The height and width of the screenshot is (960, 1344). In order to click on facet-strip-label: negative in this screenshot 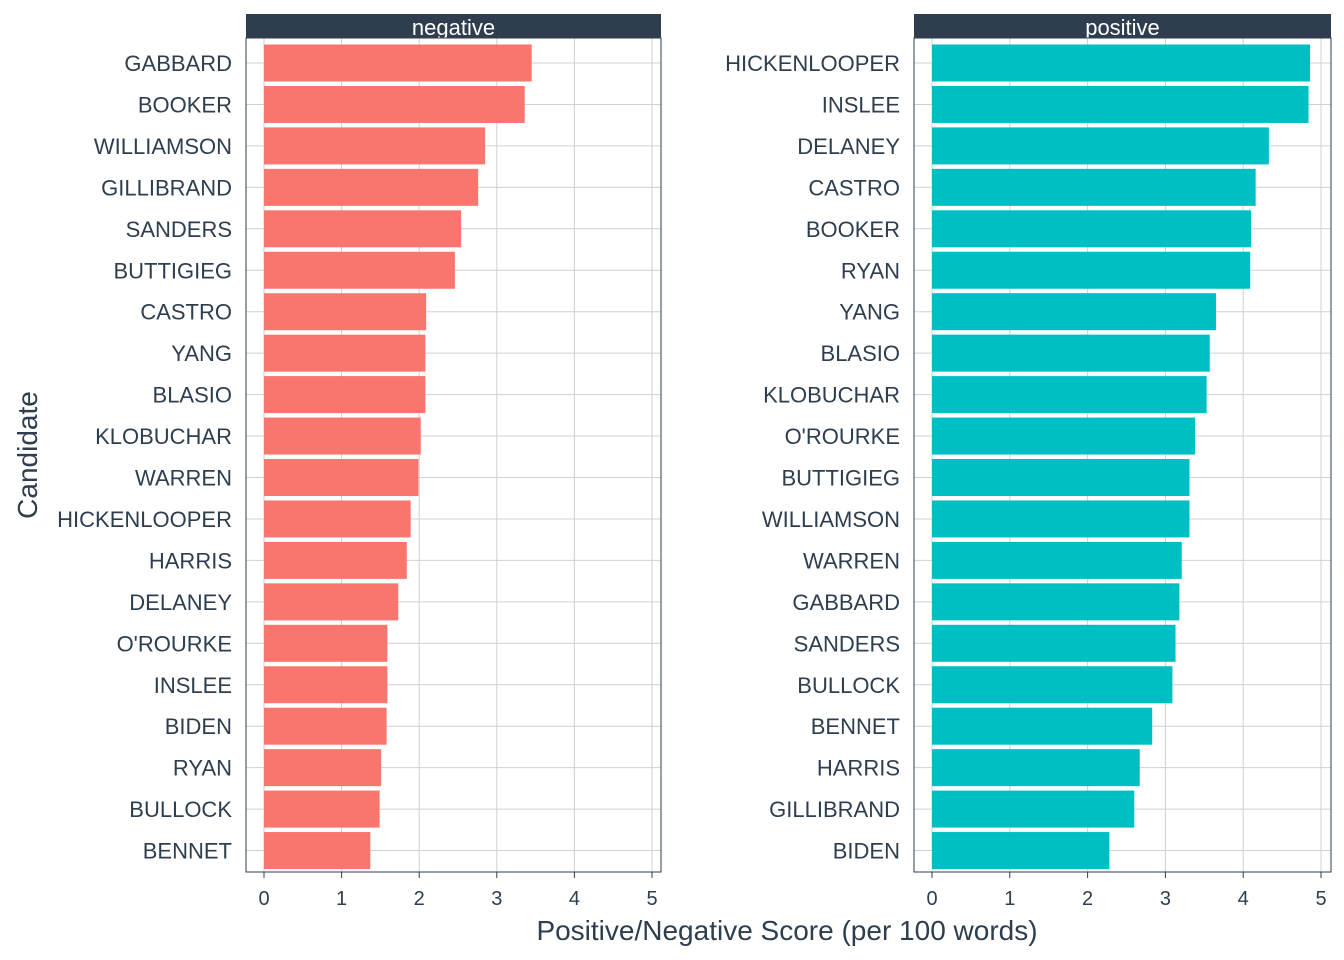, I will do `click(453, 27)`.